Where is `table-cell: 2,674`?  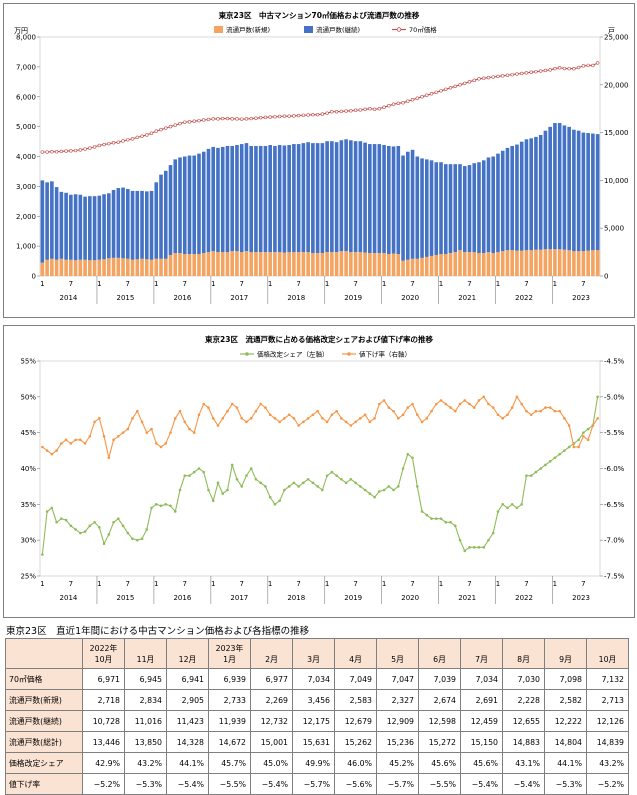 table-cell: 2,674 is located at coordinates (439, 700).